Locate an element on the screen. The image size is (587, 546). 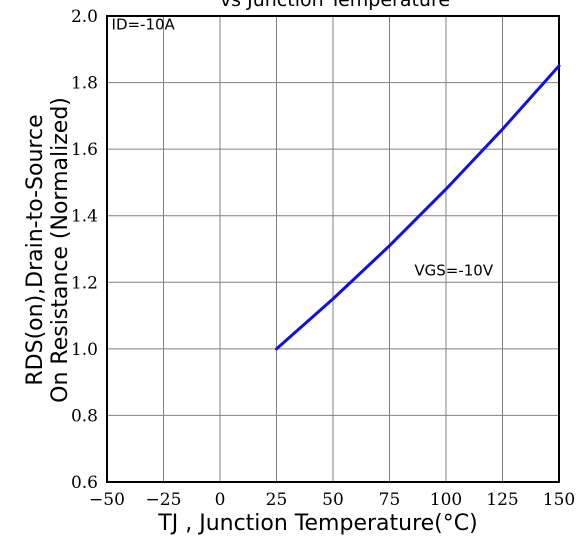
y-tick-label: 1.2 is located at coordinates (84, 283).